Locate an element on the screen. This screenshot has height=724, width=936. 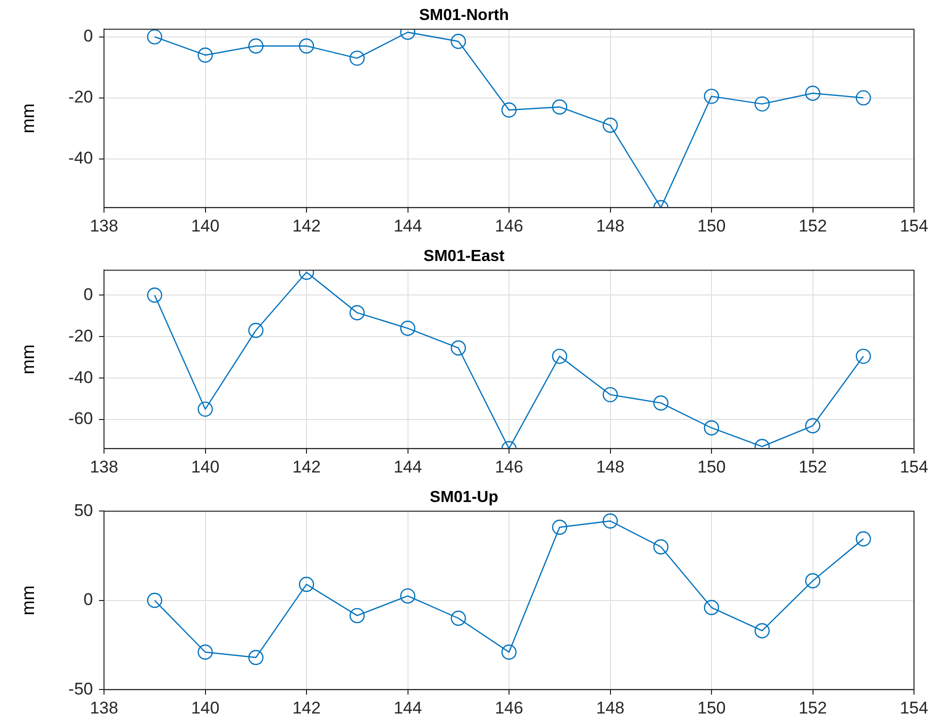
chart-title: SM01-North is located at coordinates (464, 15).